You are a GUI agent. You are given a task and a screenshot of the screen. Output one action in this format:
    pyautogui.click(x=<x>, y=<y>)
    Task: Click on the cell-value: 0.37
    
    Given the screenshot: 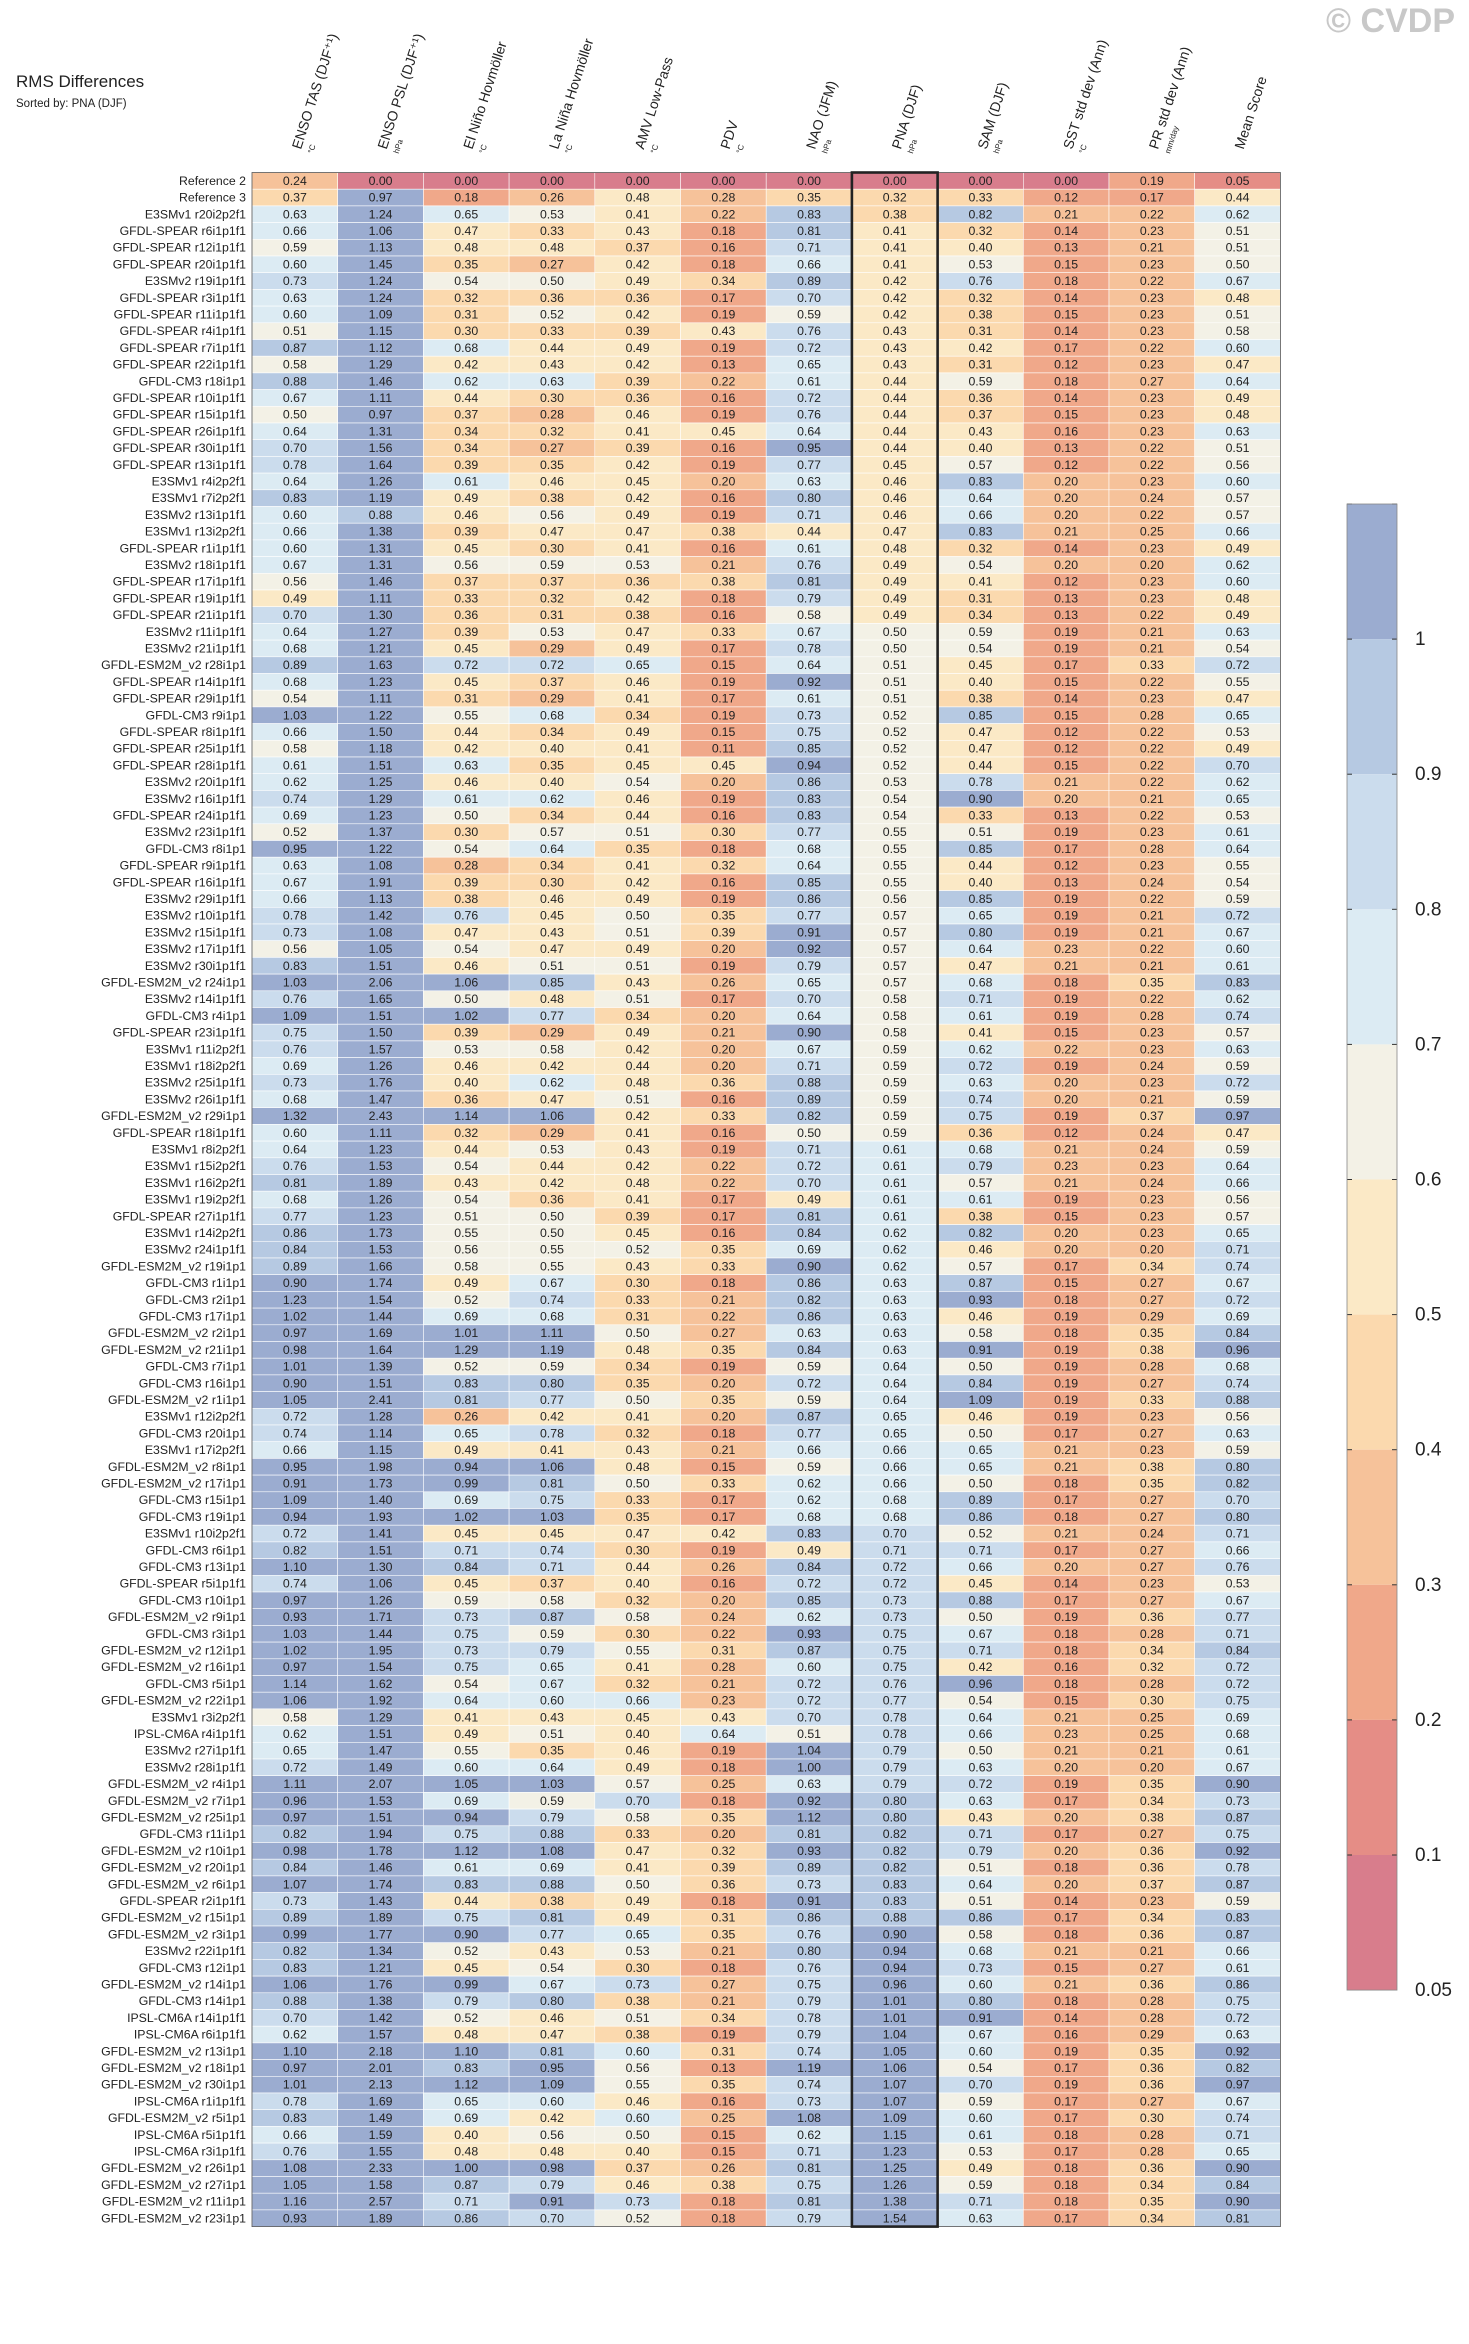 What is the action you would take?
    pyautogui.click(x=980, y=415)
    